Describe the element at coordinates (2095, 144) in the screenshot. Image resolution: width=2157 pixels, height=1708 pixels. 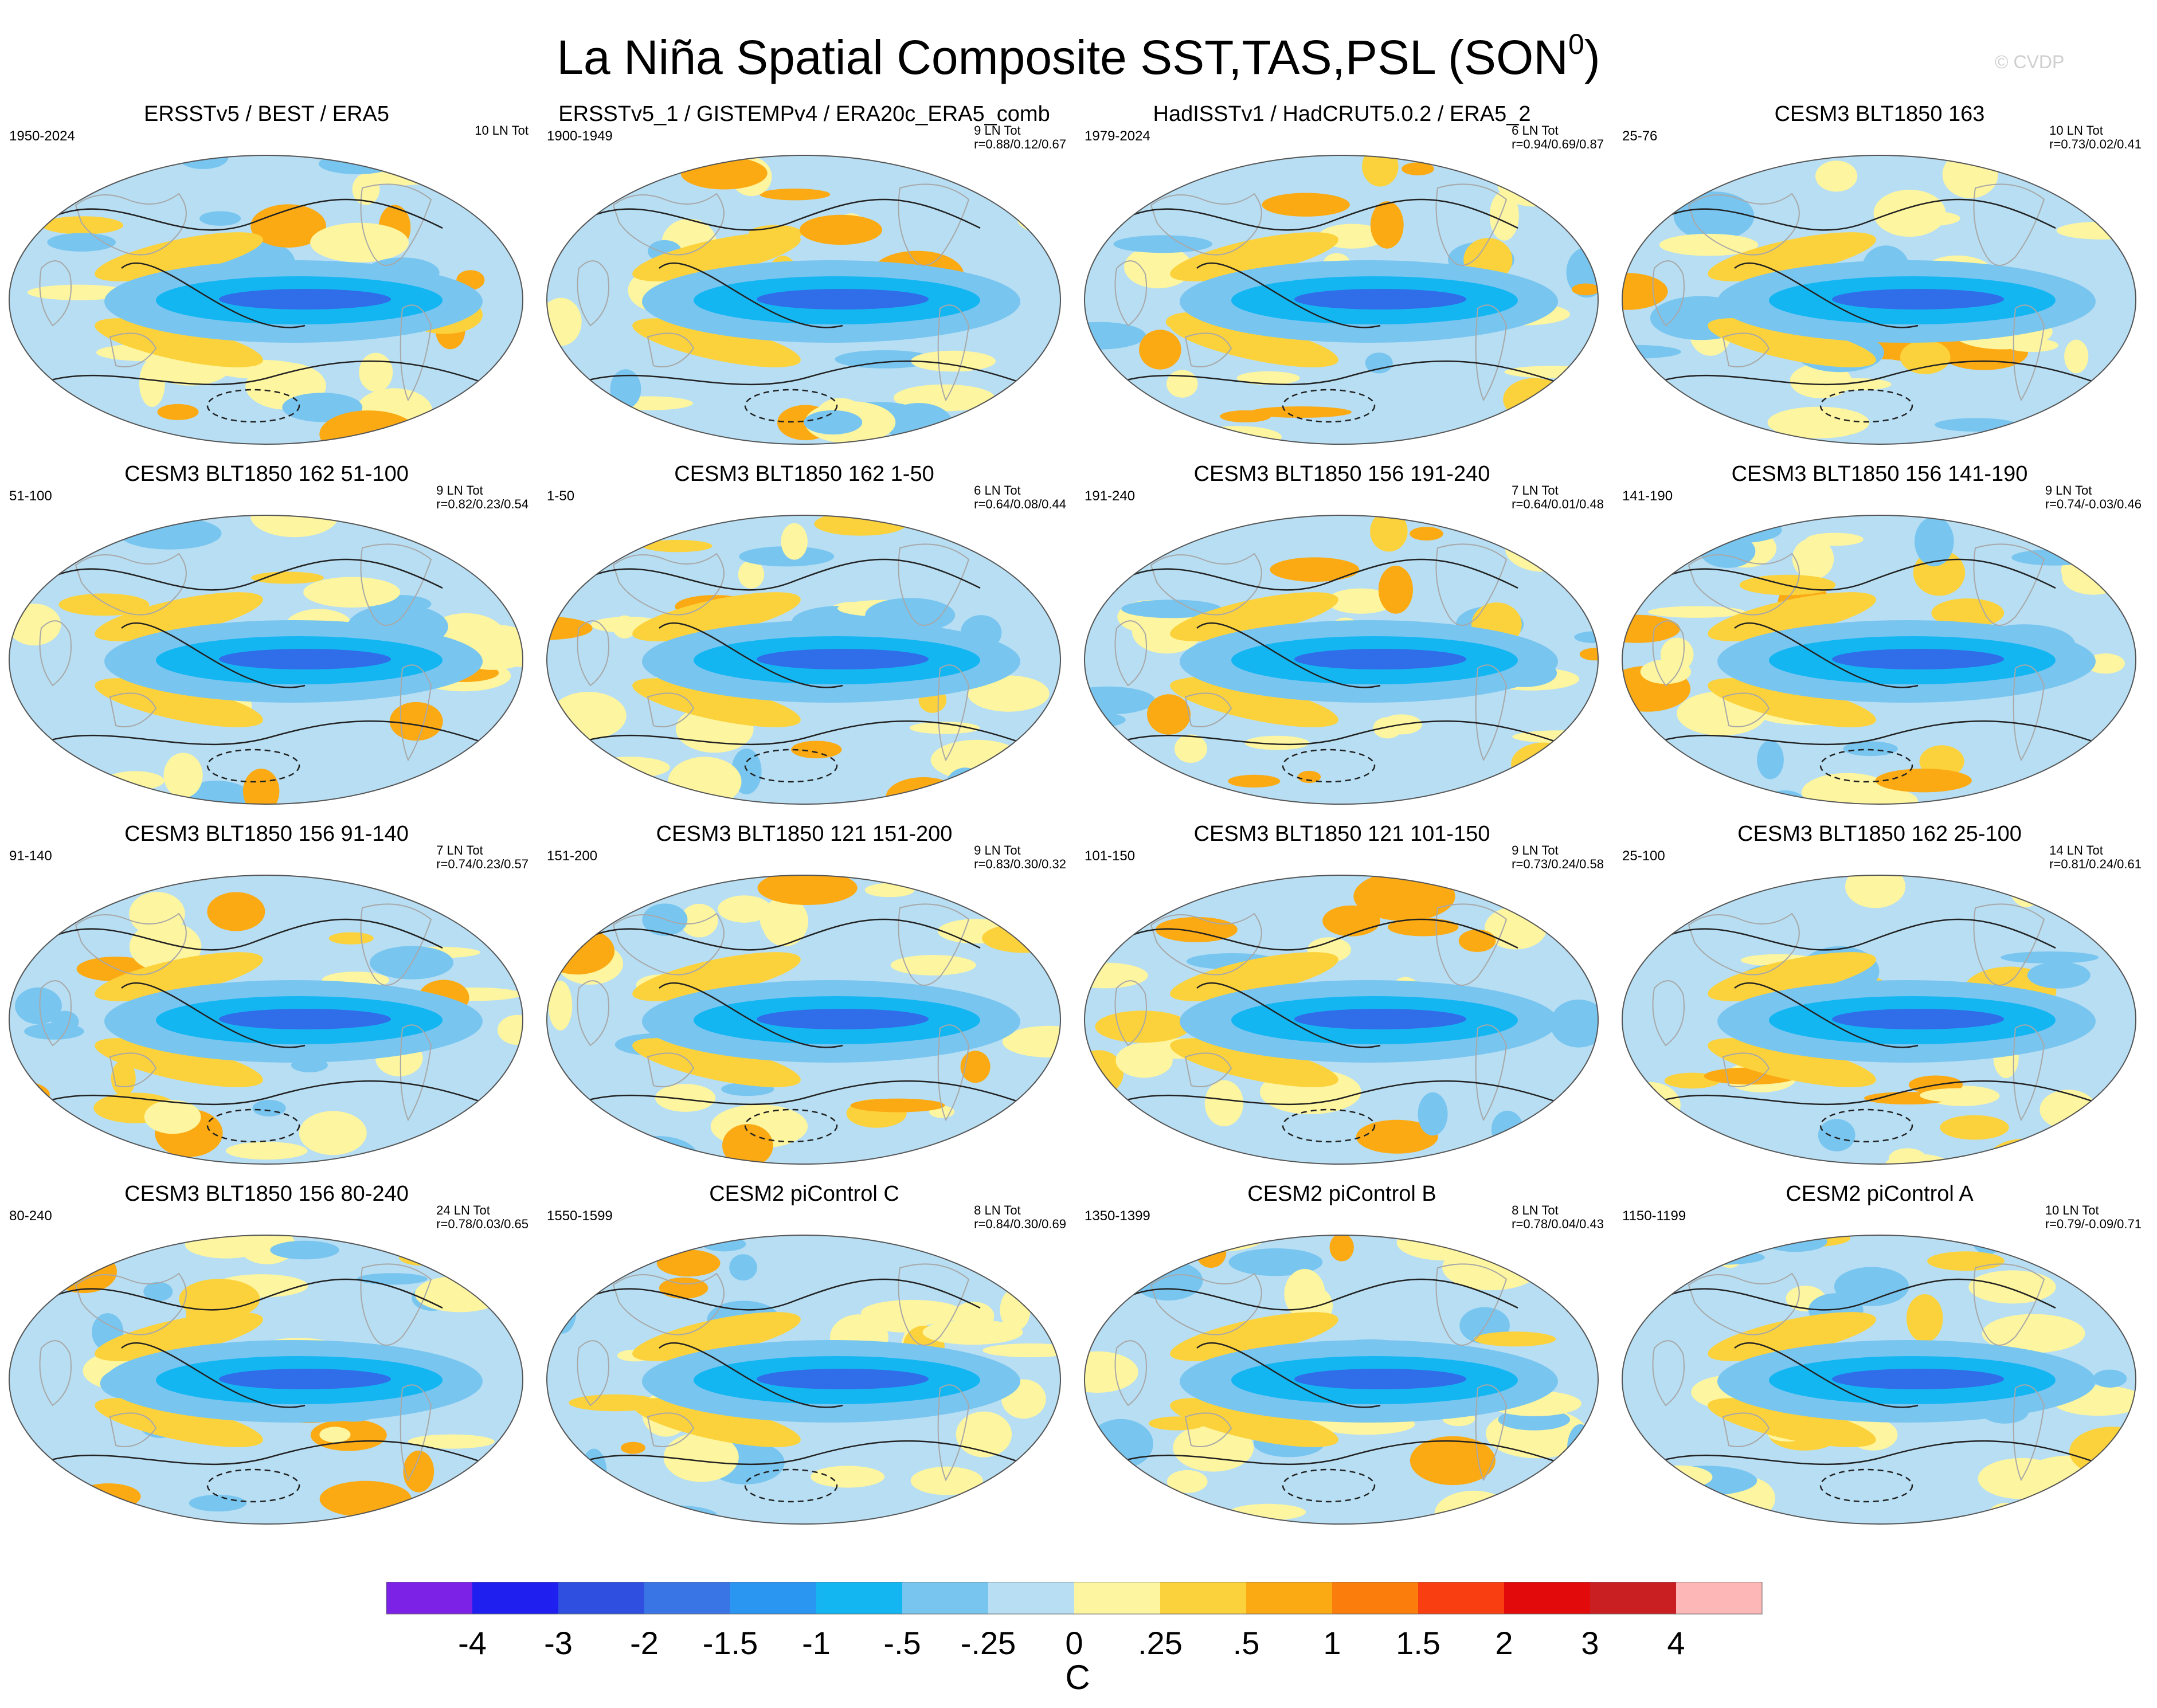
I see `panel-pattern-correlation: r=0.73/0.02/0.41` at that location.